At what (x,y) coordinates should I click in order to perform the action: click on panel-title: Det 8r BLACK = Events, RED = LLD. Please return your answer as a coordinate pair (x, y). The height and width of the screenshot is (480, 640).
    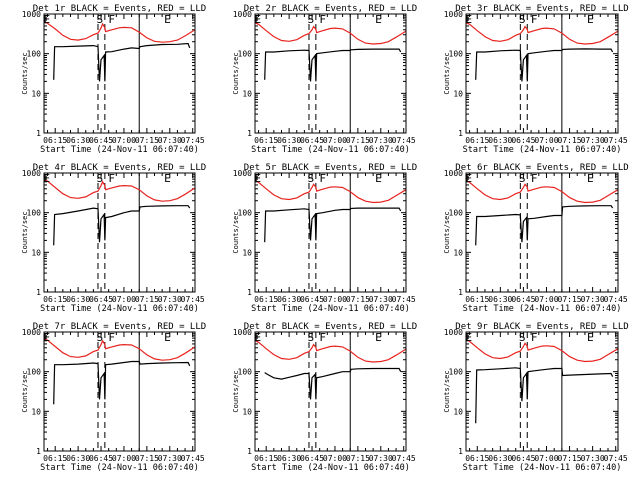
    Looking at the image, I should click on (330, 327).